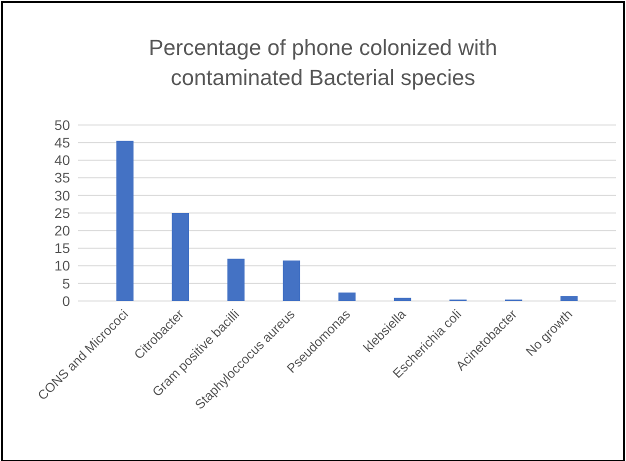 The height and width of the screenshot is (461, 626). Describe the element at coordinates (62, 178) in the screenshot. I see `y-tick-label: 35` at that location.